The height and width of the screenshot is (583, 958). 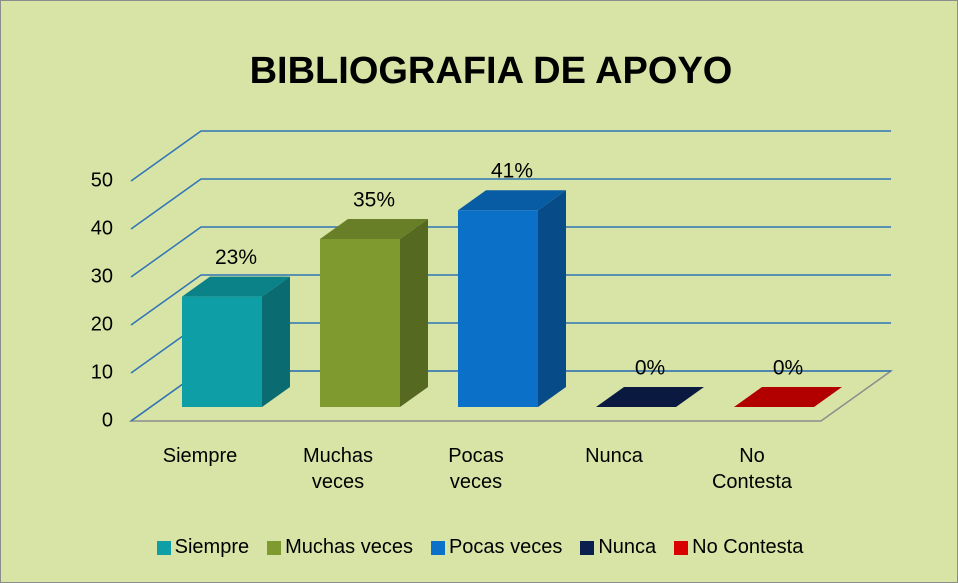 What do you see at coordinates (338, 469) in the screenshot?
I see `x-tick-label: Muchas veces` at bounding box center [338, 469].